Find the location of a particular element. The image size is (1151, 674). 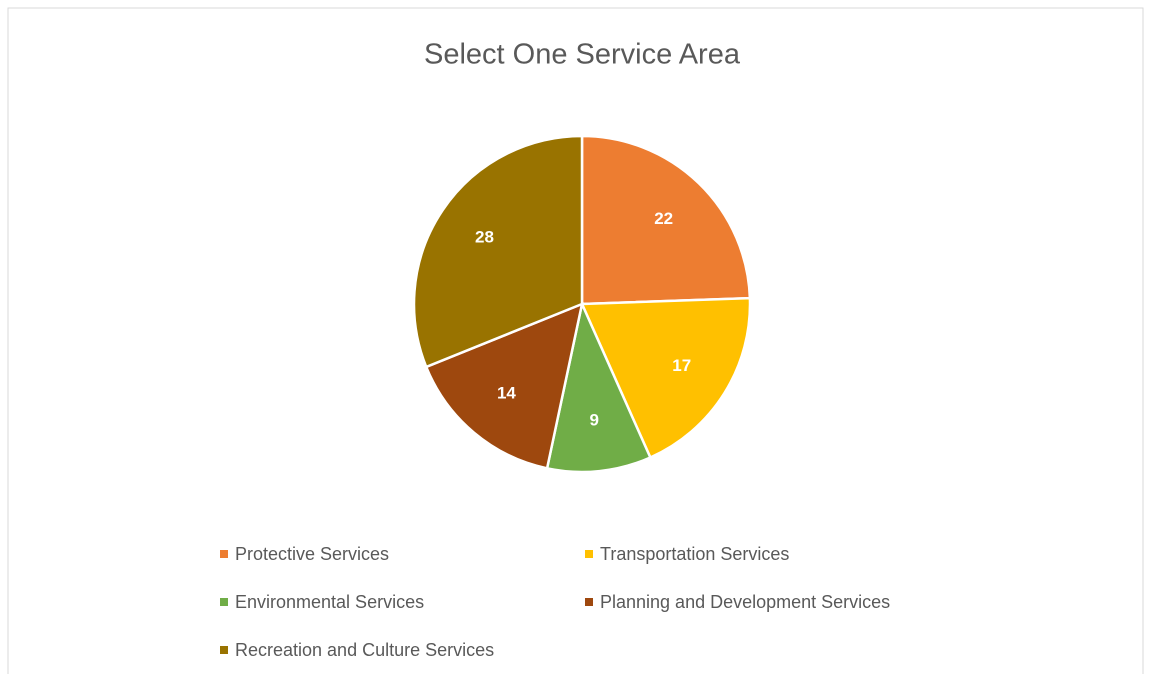

data-label: 9 is located at coordinates (594, 419).